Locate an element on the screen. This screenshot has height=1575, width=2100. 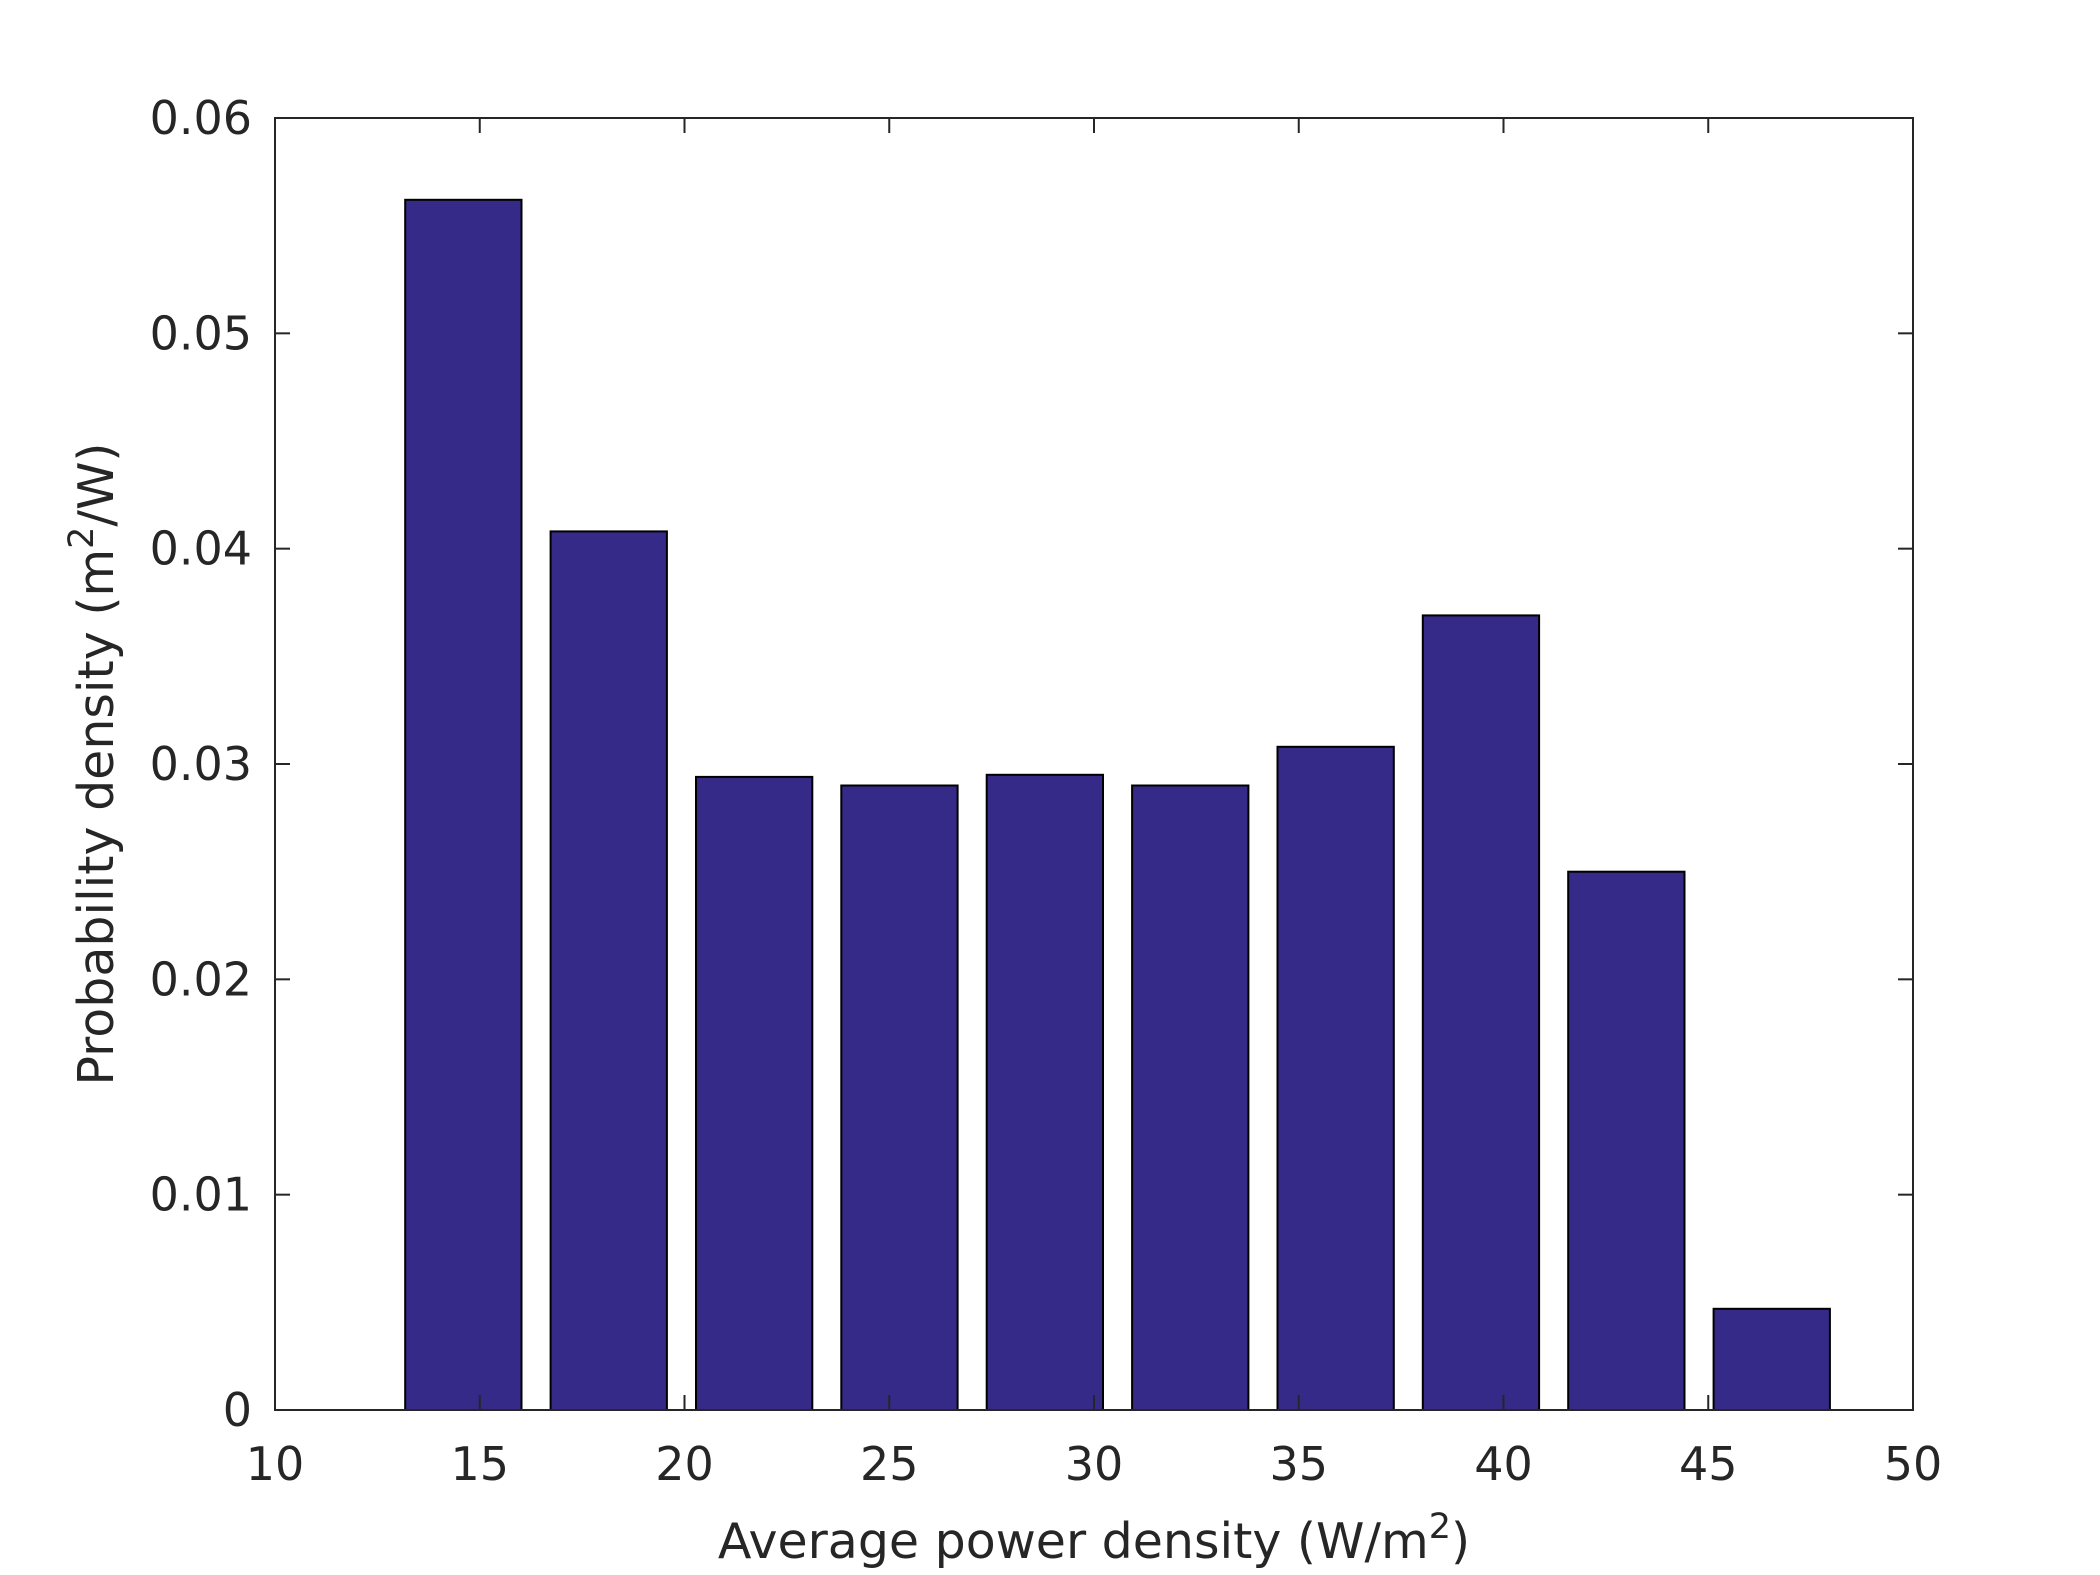
y-tick-label: 0.04 is located at coordinates (201, 549).